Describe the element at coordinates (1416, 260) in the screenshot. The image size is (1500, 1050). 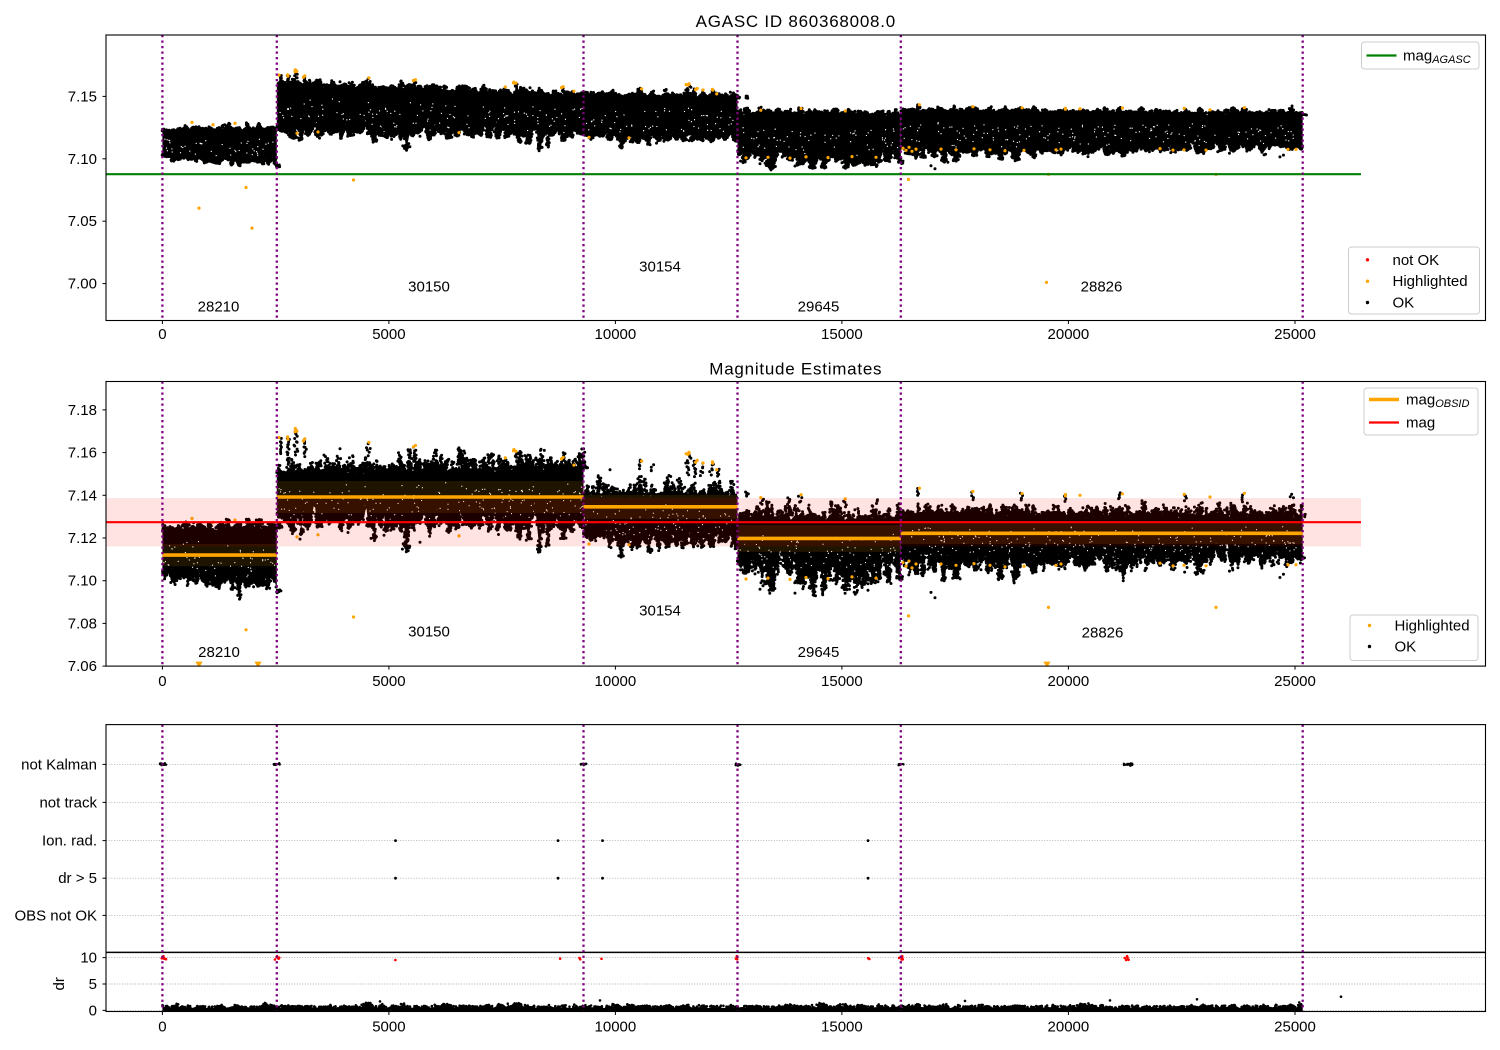
I see `svg-text: not OK` at that location.